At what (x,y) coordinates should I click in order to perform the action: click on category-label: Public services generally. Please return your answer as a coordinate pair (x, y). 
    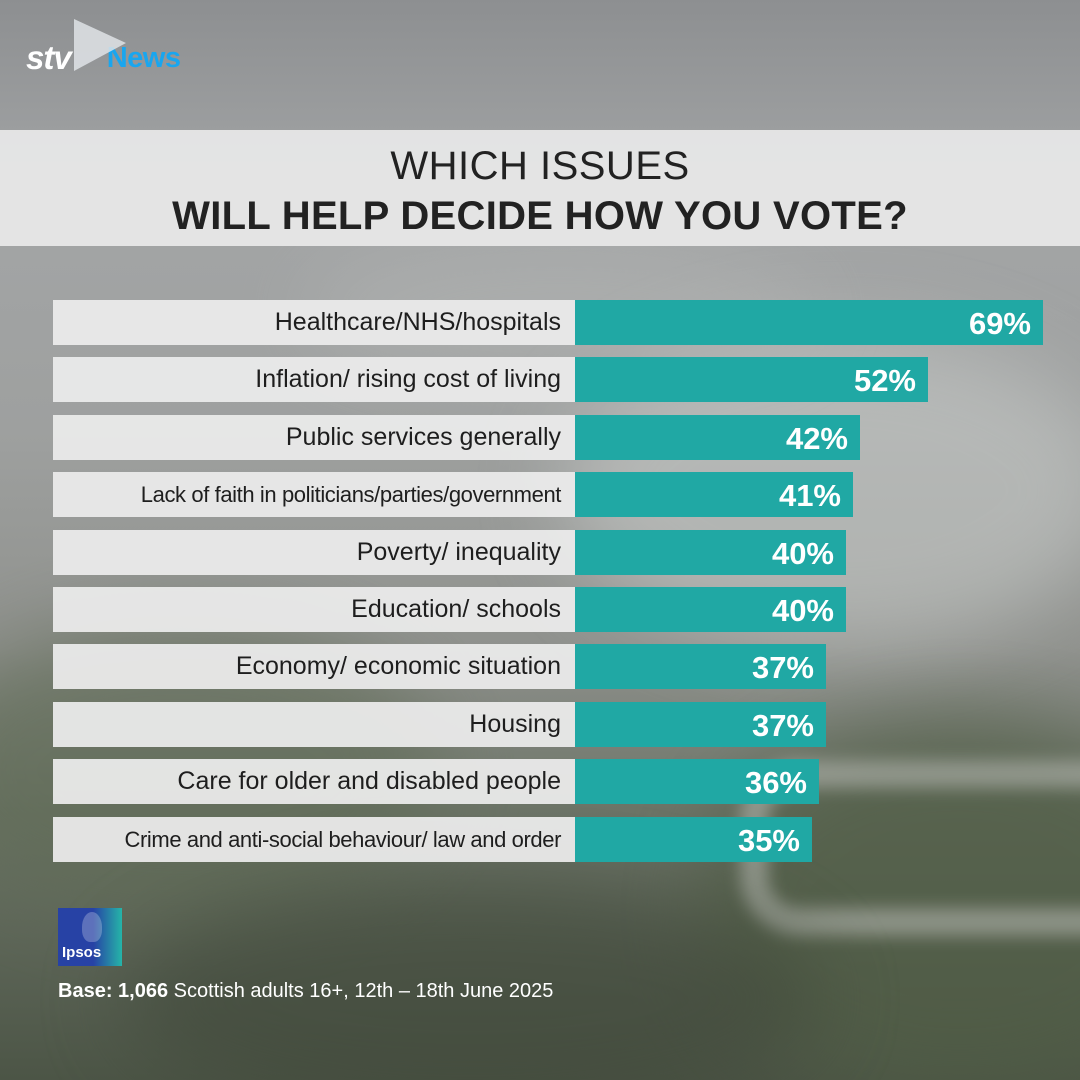
    Looking at the image, I should click on (423, 436).